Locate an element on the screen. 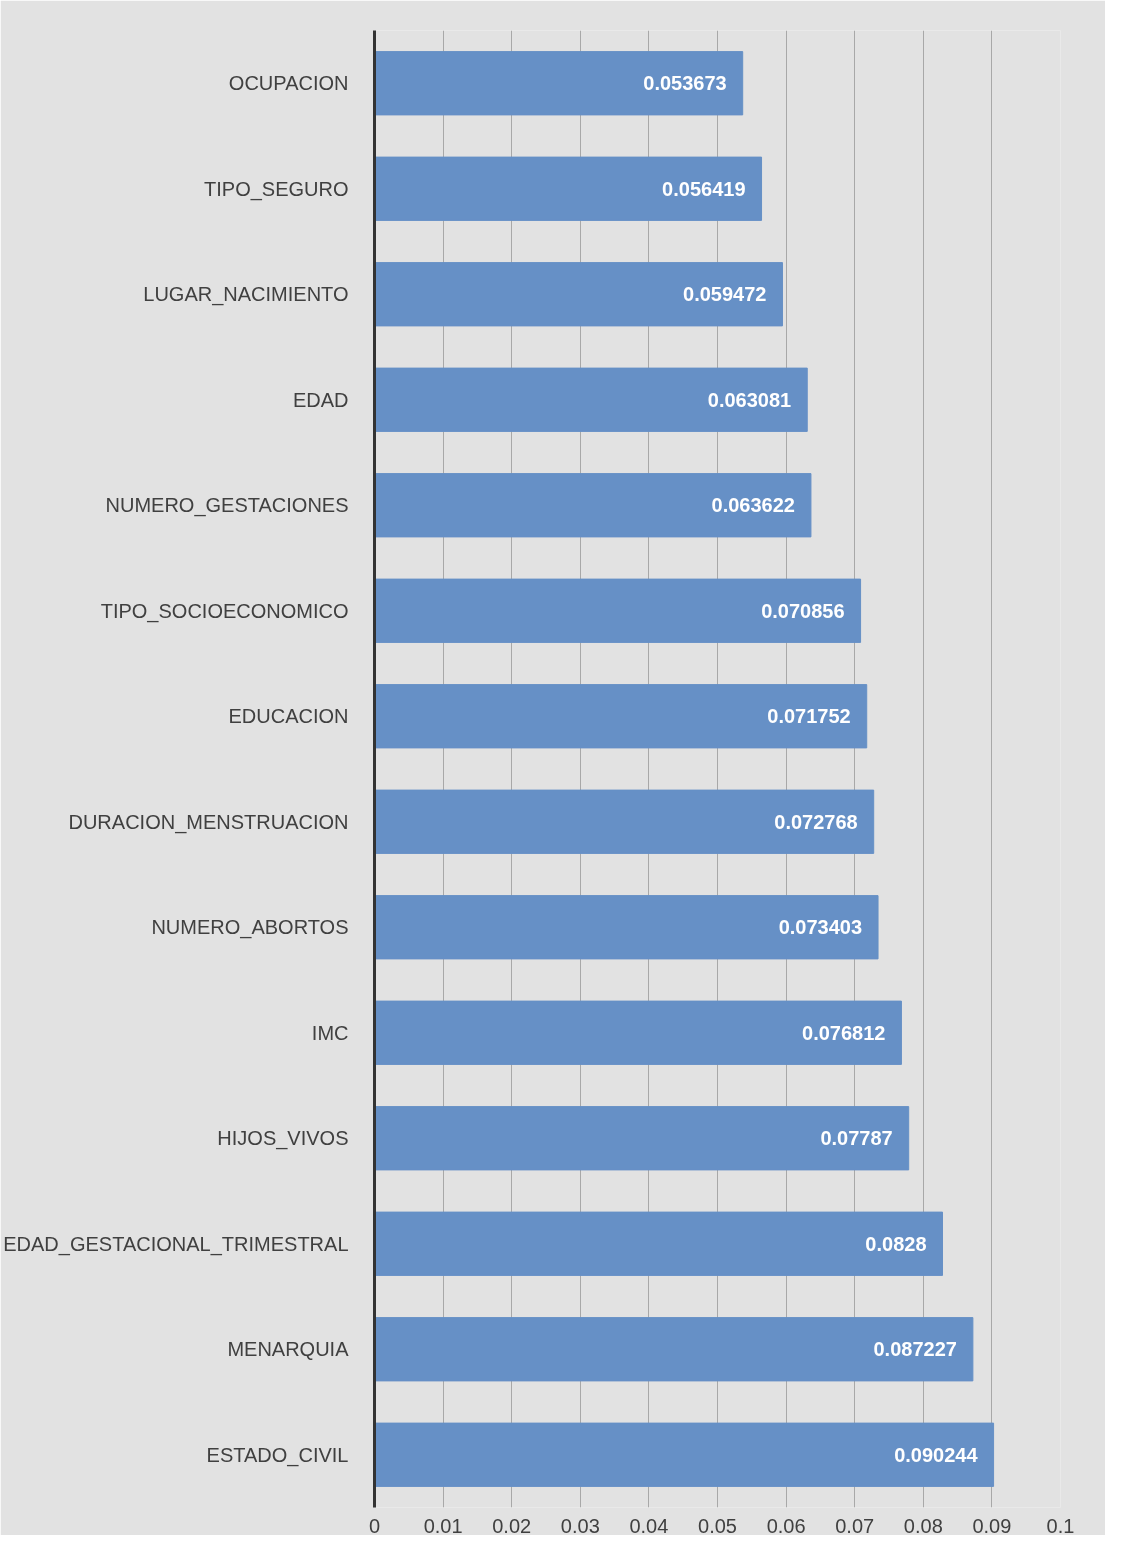 This screenshot has height=1544, width=1123. data-label: 0.090244 is located at coordinates (936, 1454).